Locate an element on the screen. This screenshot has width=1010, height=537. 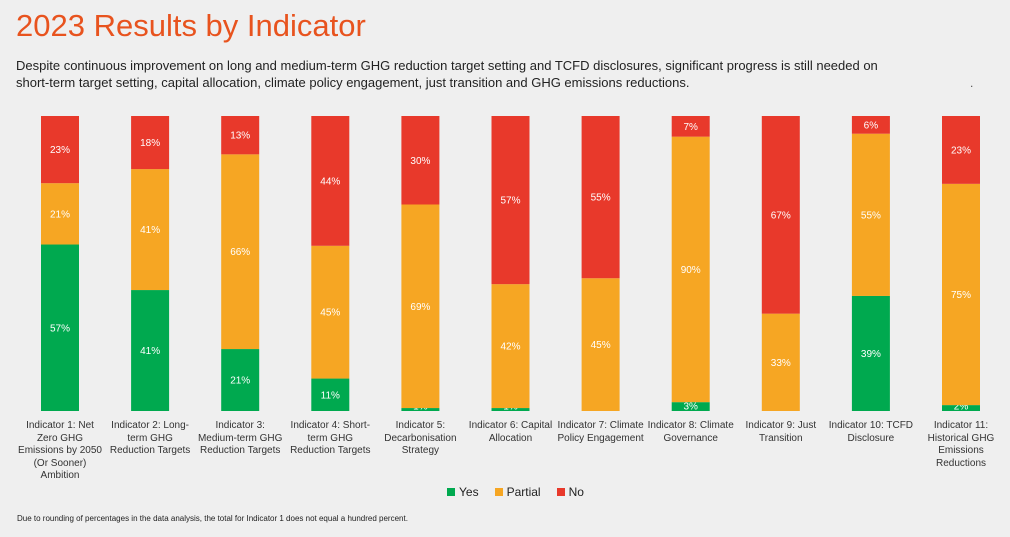
data-label: 75% is located at coordinates (961, 295).